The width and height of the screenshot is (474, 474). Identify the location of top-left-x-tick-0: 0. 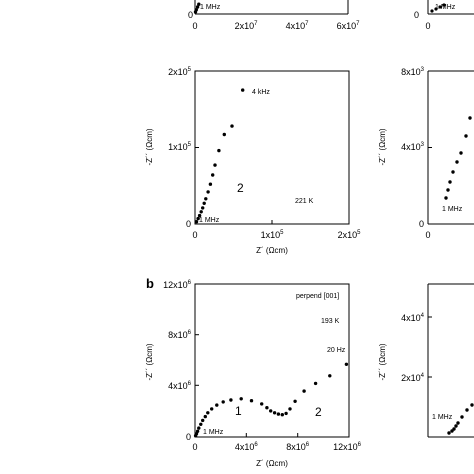
(194, 26).